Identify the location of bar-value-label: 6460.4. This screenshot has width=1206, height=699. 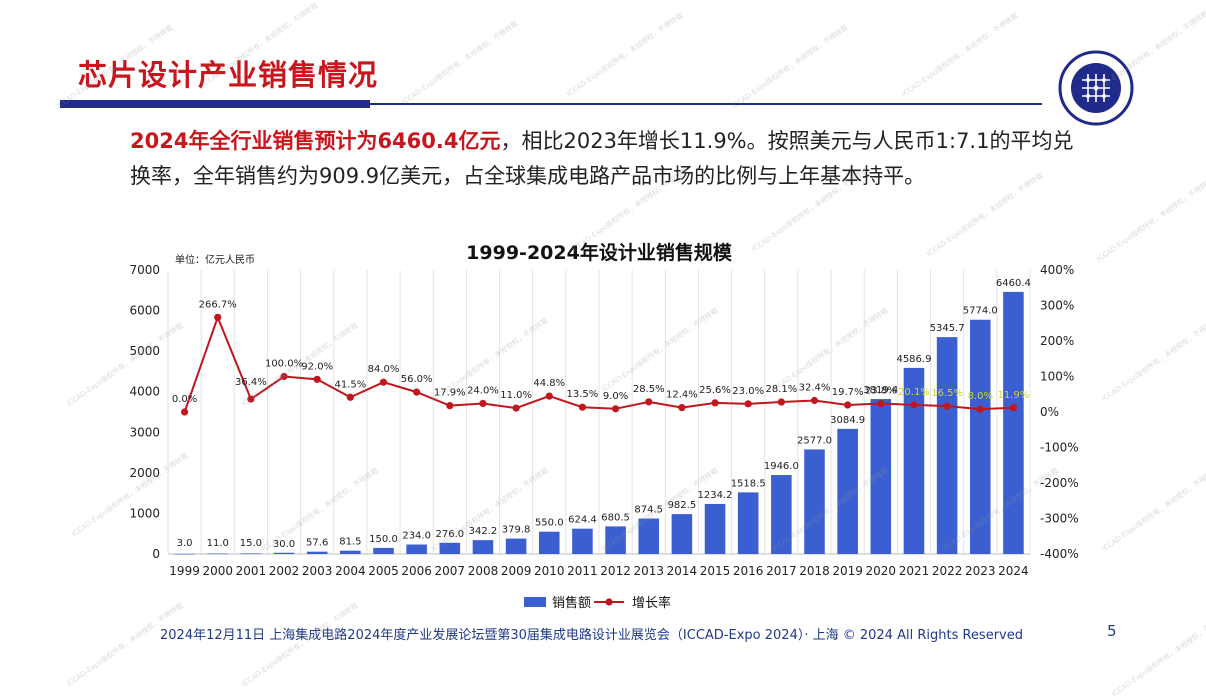
(1013, 283).